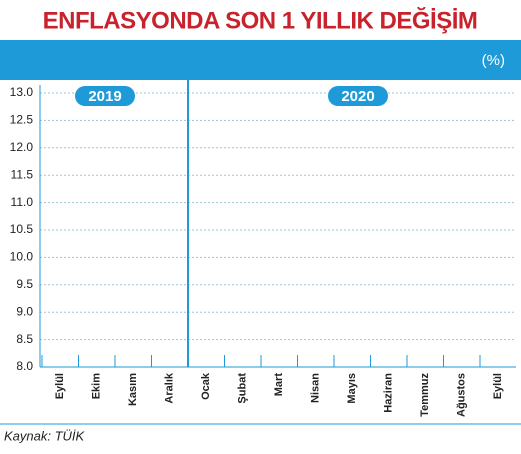 The width and height of the screenshot is (521, 454). What do you see at coordinates (133, 389) in the screenshot?
I see `x-tick-label: Kasım` at bounding box center [133, 389].